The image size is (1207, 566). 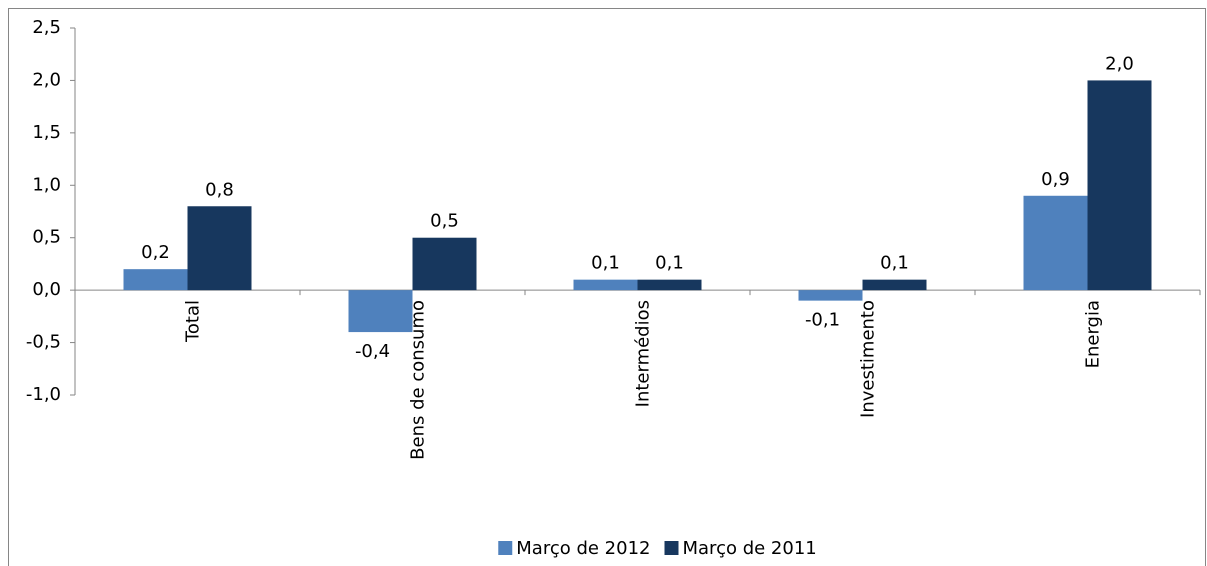 I want to click on data-label: -0,1, so click(x=822, y=320).